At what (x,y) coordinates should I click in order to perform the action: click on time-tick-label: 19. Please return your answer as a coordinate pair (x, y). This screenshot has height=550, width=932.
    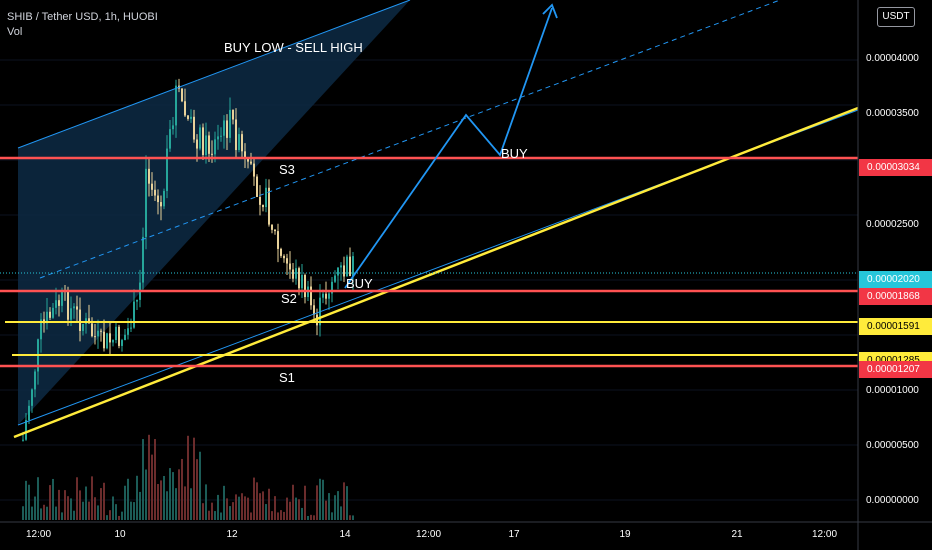
    Looking at the image, I should click on (625, 534).